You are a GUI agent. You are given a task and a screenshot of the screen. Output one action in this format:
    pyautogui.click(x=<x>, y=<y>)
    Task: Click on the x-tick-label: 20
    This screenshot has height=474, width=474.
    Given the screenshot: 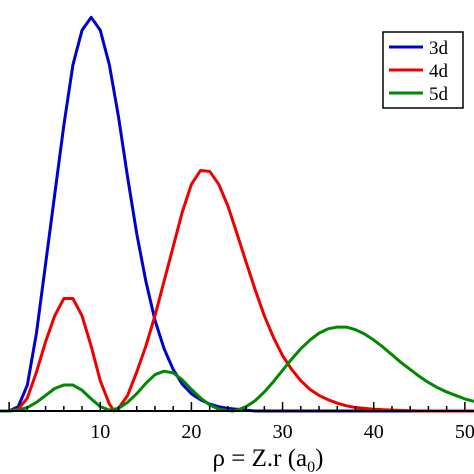 What is the action you would take?
    pyautogui.click(x=191, y=432)
    